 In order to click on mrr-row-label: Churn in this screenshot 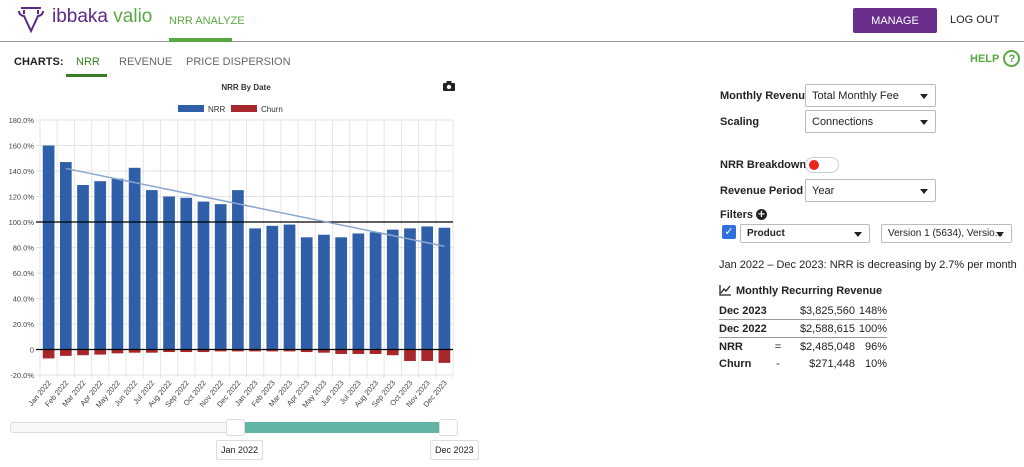, I will do `click(735, 364)`.